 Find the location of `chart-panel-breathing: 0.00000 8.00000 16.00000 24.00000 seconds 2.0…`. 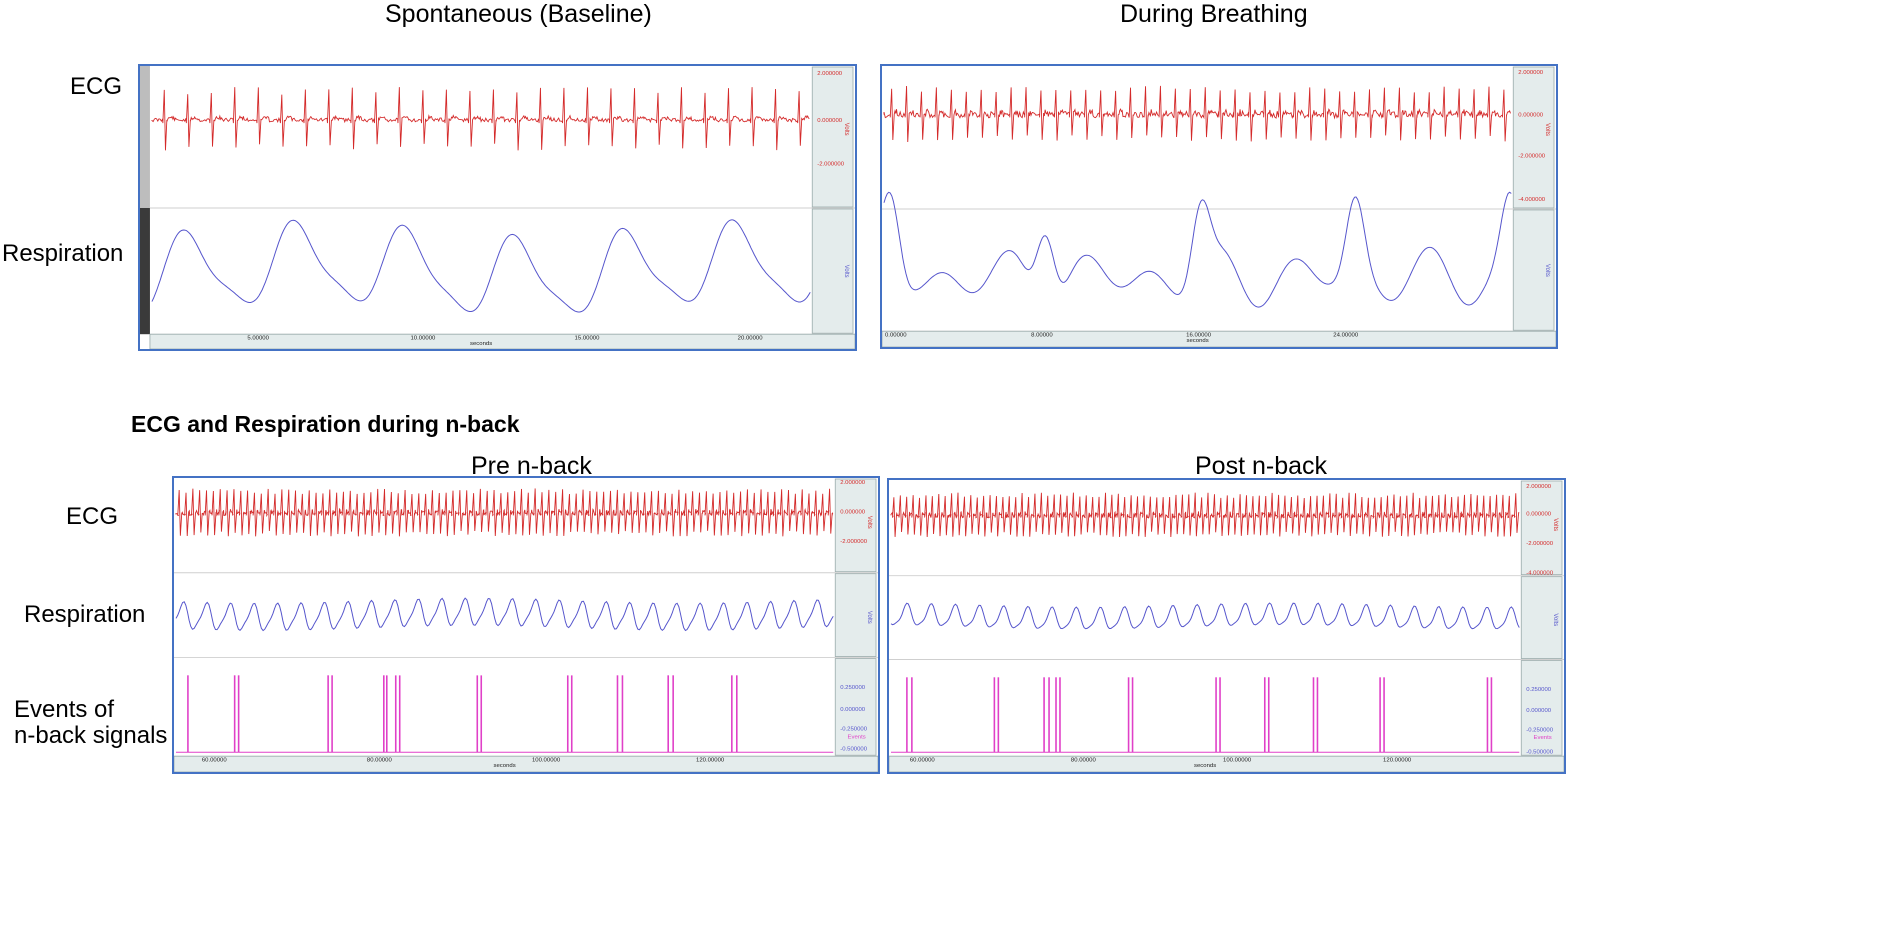

chart-panel-breathing: 0.00000 8.00000 16.00000 24.00000 seconds 2.0… is located at coordinates (1219, 206).